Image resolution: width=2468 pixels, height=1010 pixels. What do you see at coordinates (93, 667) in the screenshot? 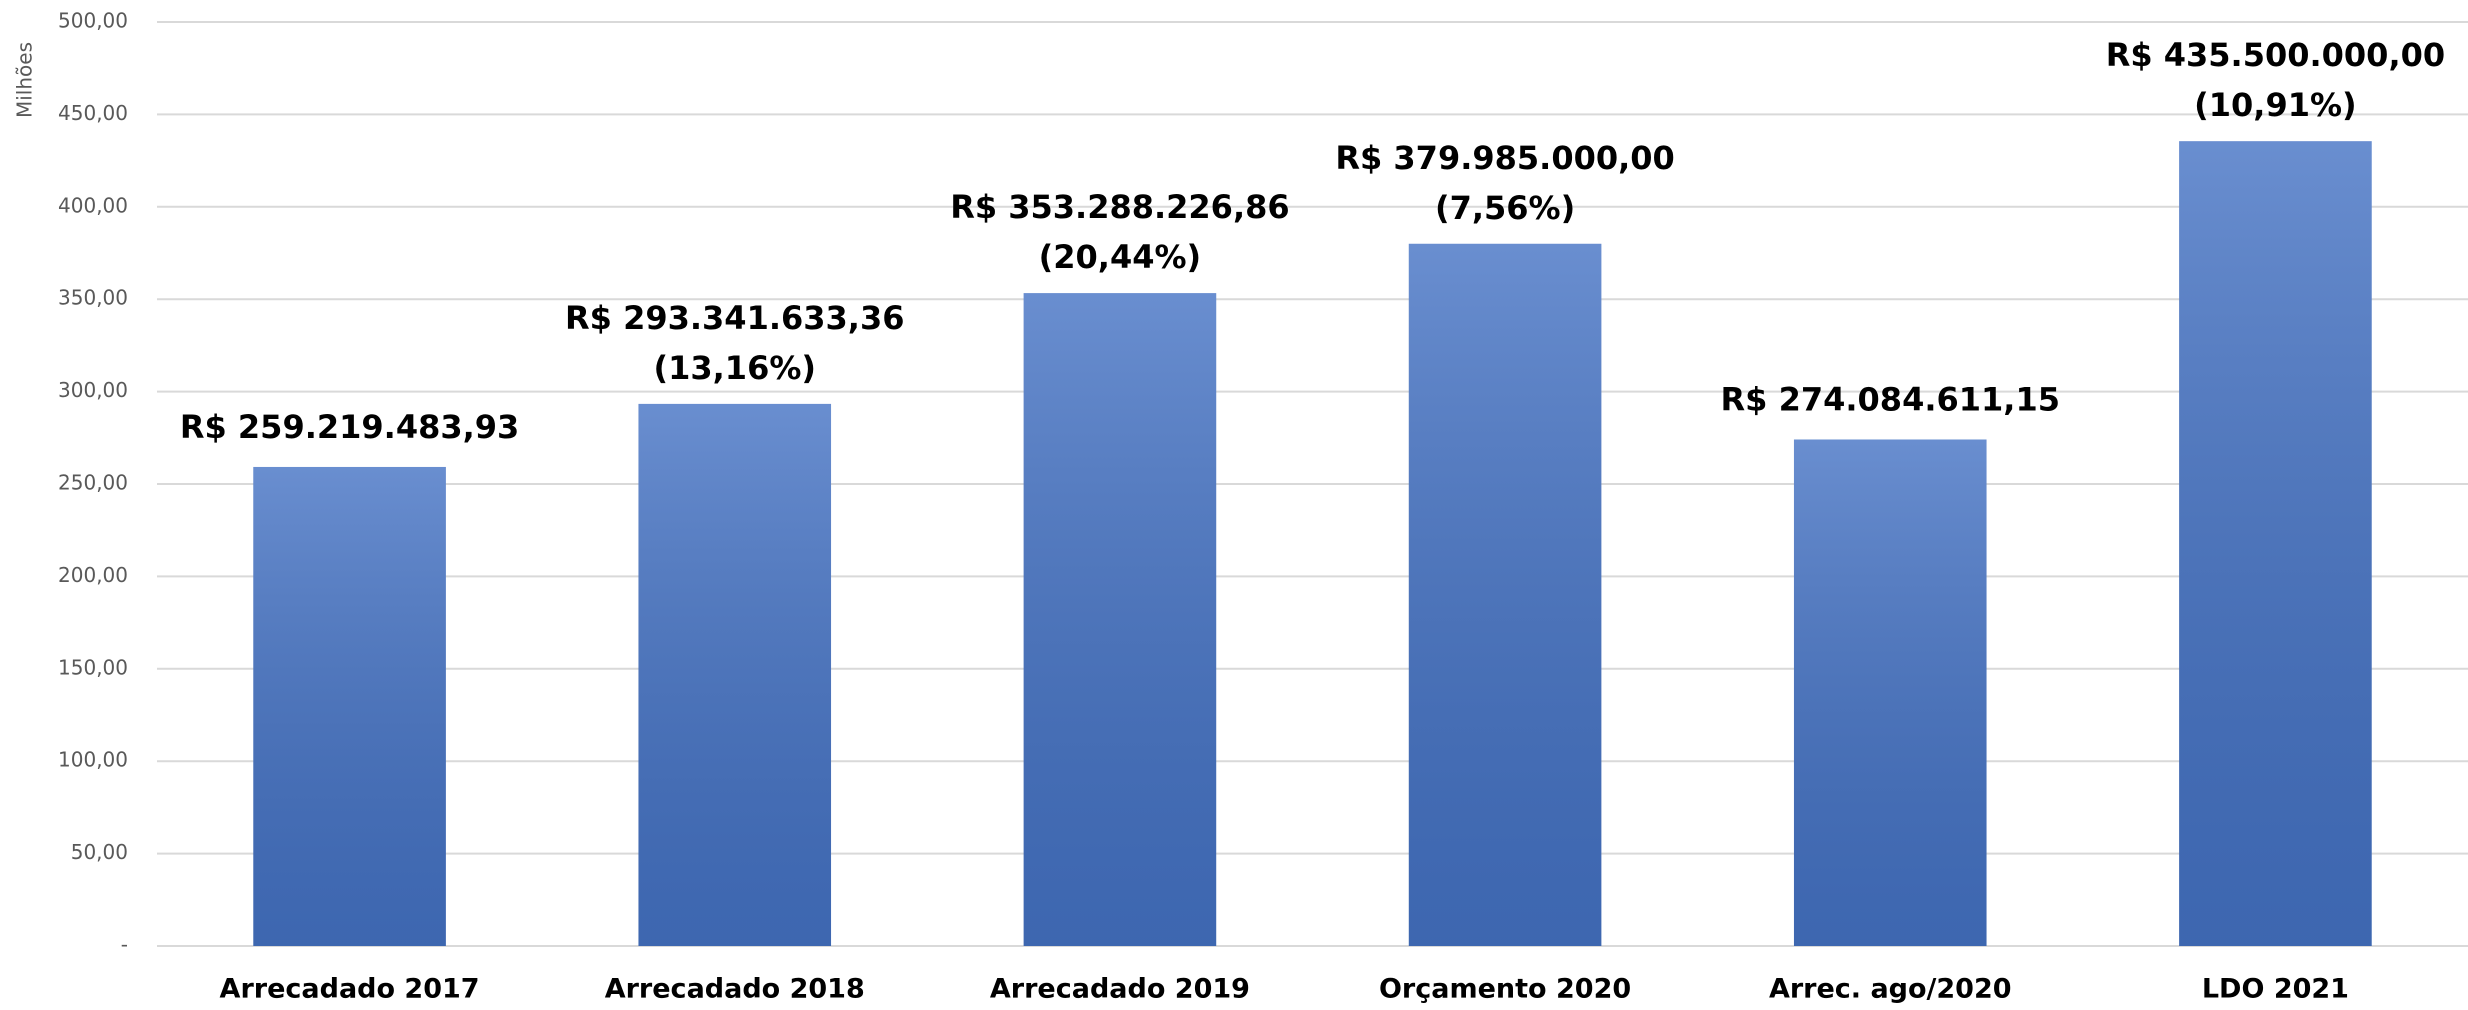
I see `y-tick-label: 150,00` at bounding box center [93, 667].